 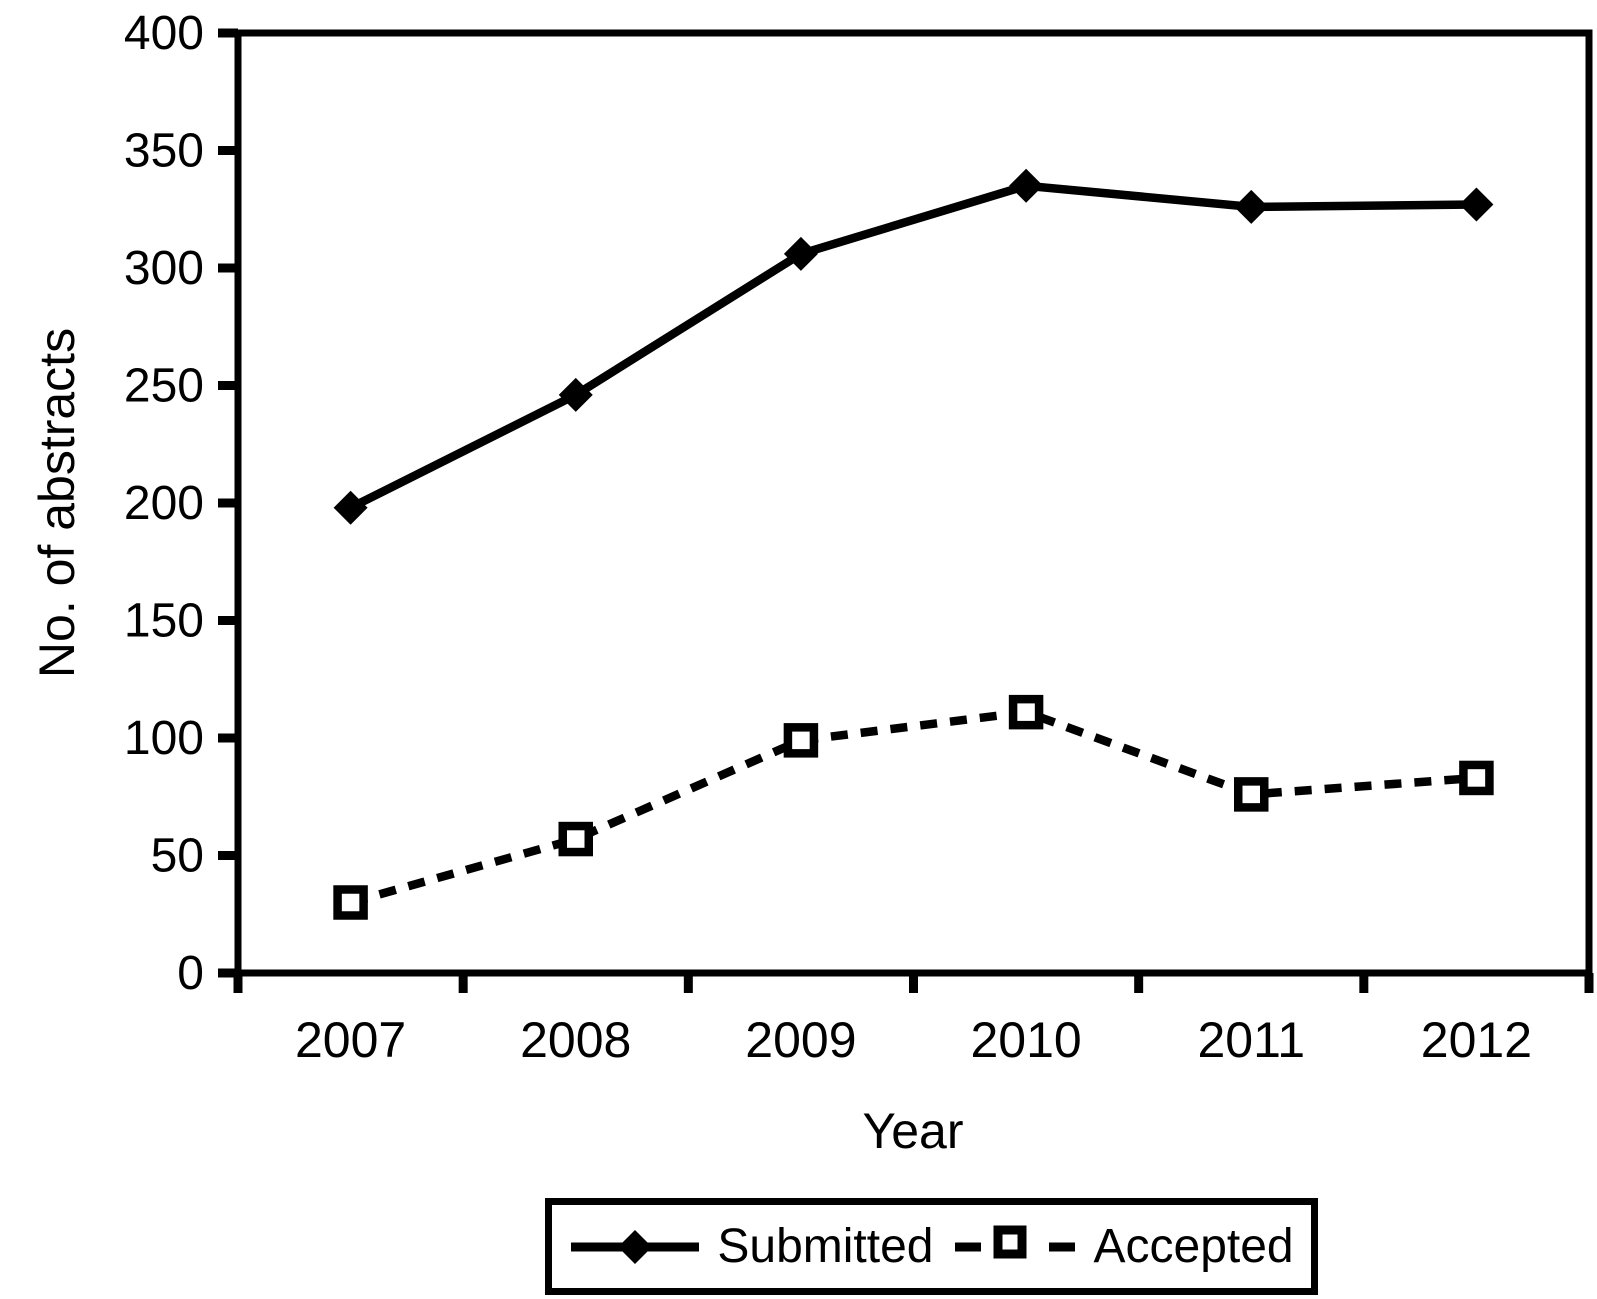 I want to click on submitted-line-diamond-icon, so click(x=635, y=1246).